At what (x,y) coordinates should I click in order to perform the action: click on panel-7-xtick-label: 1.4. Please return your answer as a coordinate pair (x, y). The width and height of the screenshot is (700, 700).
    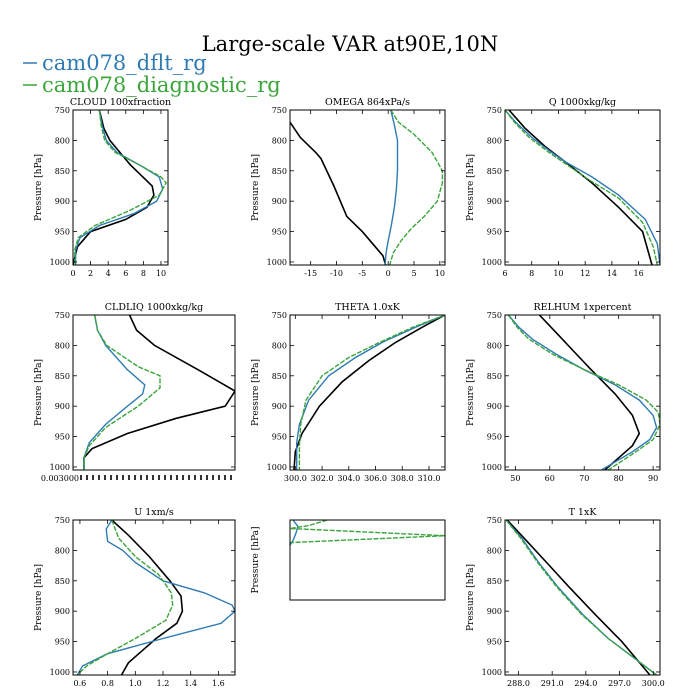
    Looking at the image, I should click on (190, 683).